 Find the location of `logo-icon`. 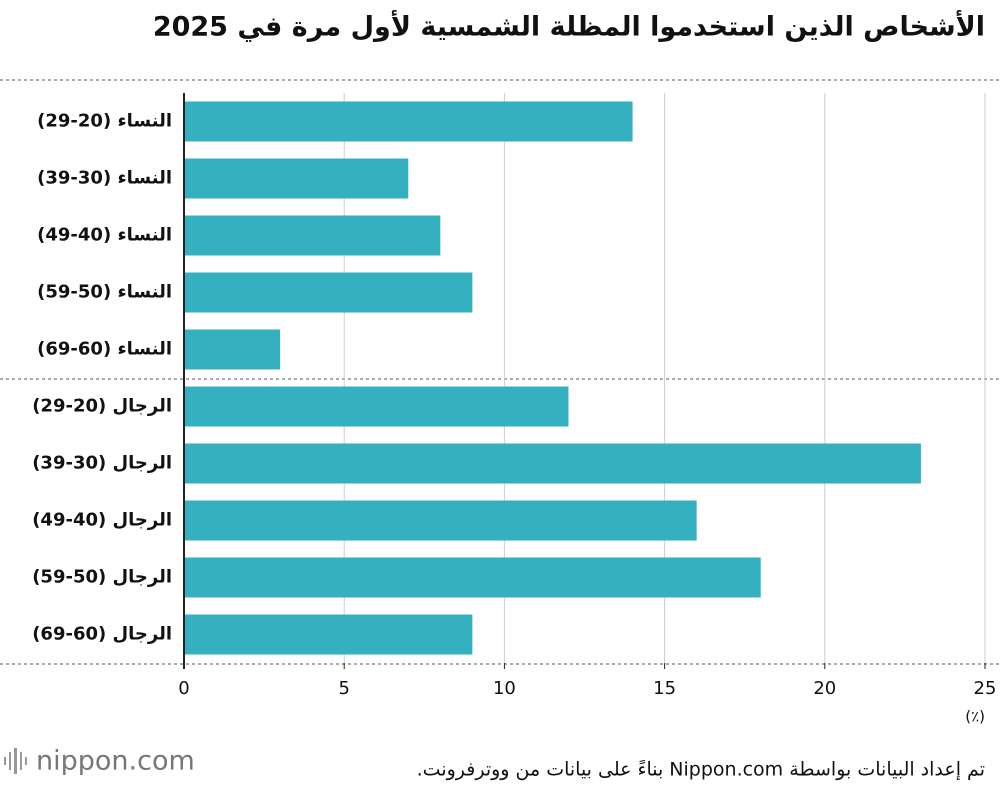

logo-icon is located at coordinates (15, 761).